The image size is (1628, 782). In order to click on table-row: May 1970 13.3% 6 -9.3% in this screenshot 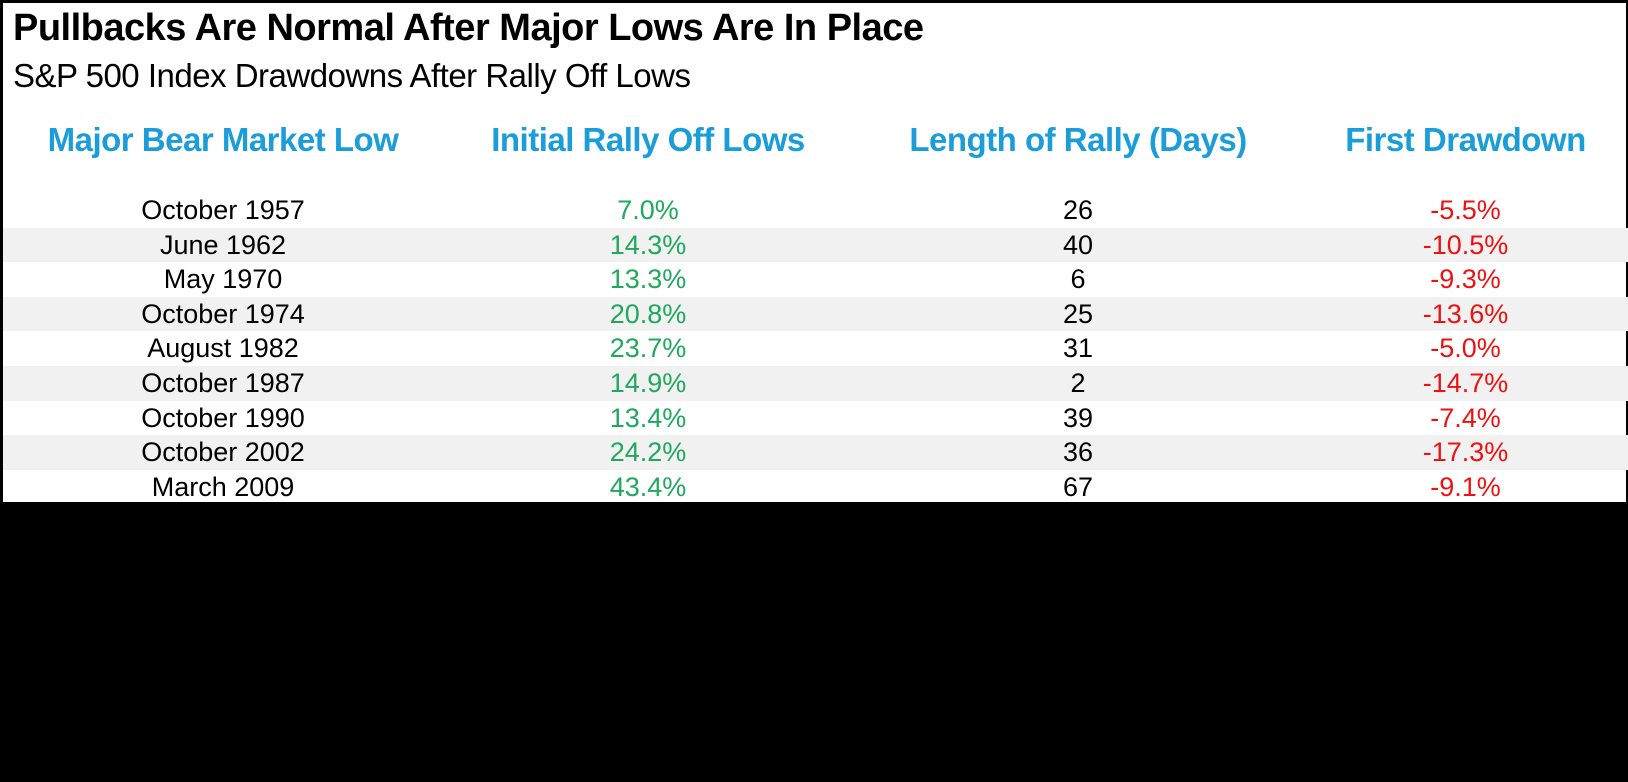, I will do `click(815, 279)`.